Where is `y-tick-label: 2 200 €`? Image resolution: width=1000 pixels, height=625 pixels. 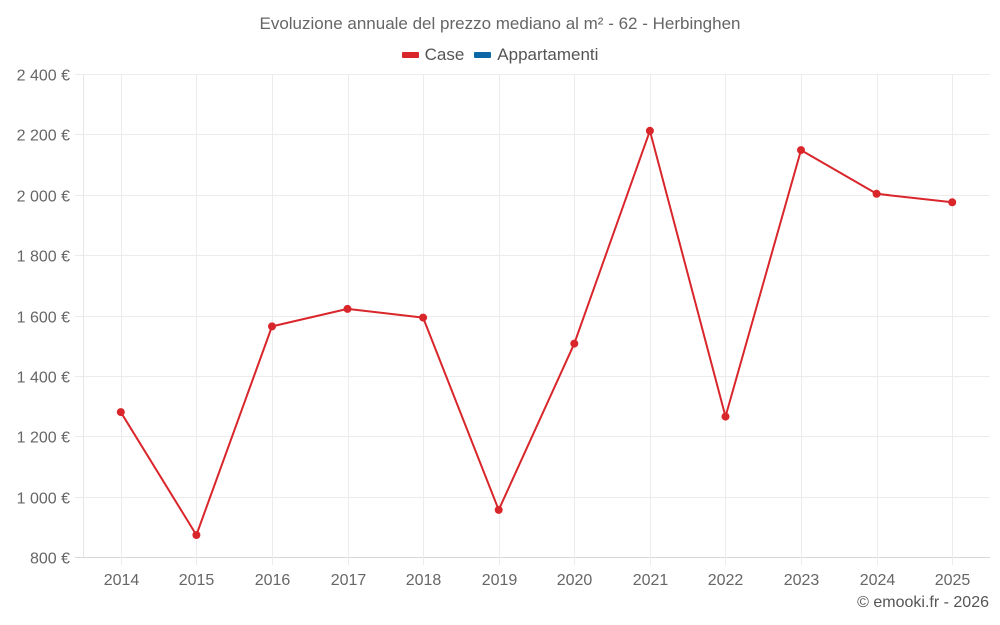 y-tick-label: 2 200 € is located at coordinates (43, 136).